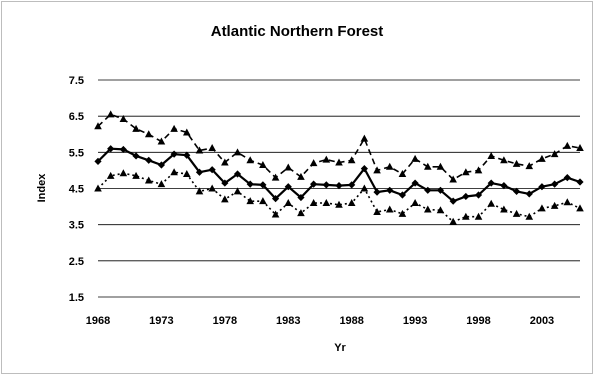 The height and width of the screenshot is (375, 594). What do you see at coordinates (76, 262) in the screenshot?
I see `y-tick-label: 2.5` at bounding box center [76, 262].